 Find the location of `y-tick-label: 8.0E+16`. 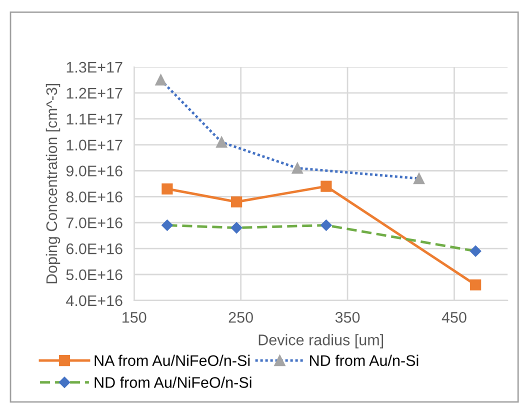

y-tick-label: 8.0E+16 is located at coordinates (94, 197).